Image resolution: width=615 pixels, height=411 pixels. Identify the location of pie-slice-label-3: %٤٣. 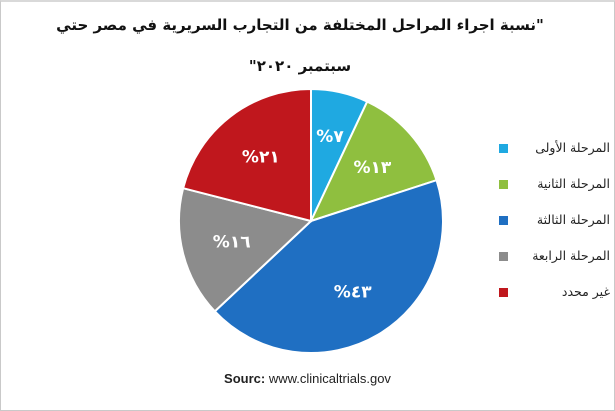
(353, 292).